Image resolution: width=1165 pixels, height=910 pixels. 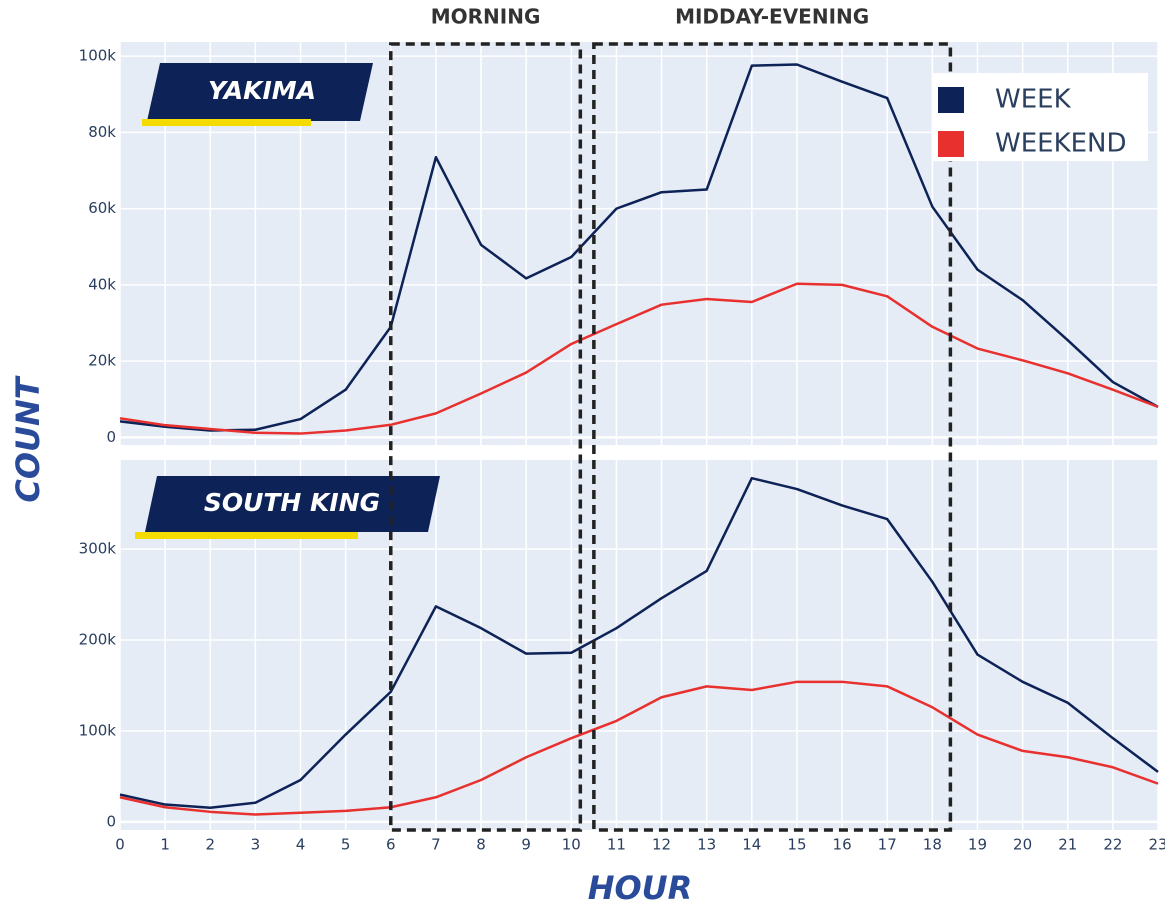 What do you see at coordinates (486, 17) in the screenshot?
I see `annotation-label: MORNING` at bounding box center [486, 17].